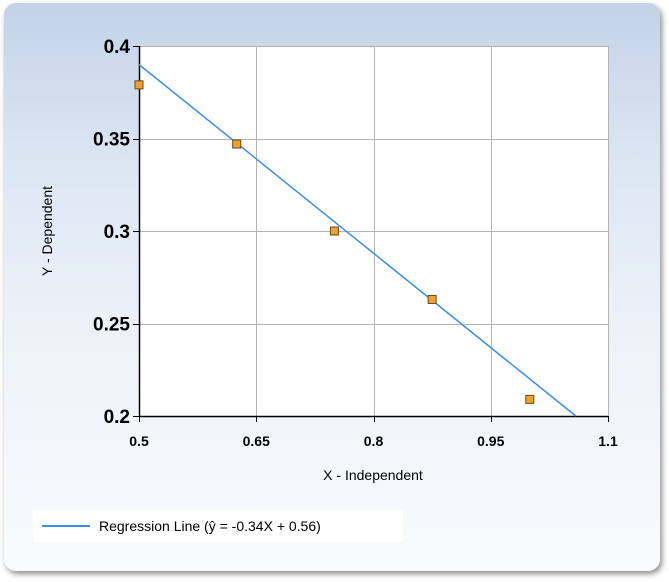 This screenshot has width=669, height=582. Describe the element at coordinates (373, 475) in the screenshot. I see `x-axis-label: X - Independent` at that location.